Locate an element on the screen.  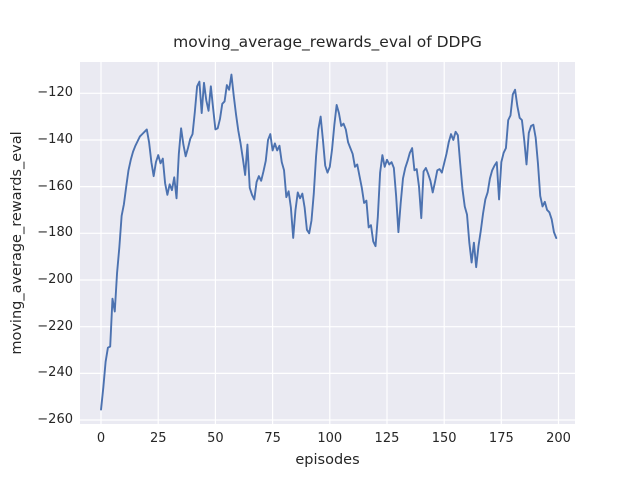
y-tick-label: −180 is located at coordinates (55, 233).